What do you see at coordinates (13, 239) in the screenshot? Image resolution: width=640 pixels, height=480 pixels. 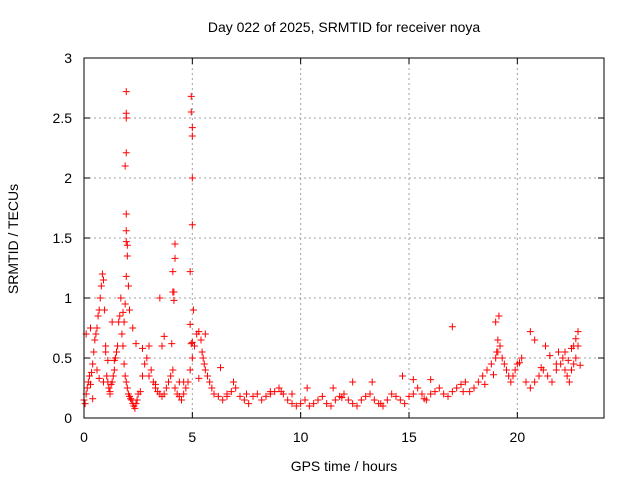 I see `y-axis-label: SRMTID / TECUs` at bounding box center [13, 239].